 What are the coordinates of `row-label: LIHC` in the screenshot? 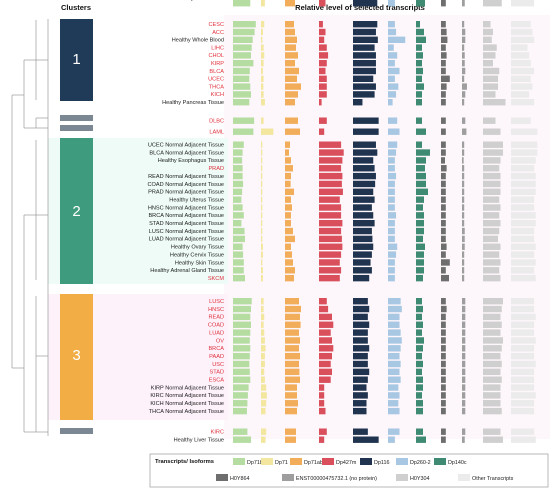 It's located at (217, 48).